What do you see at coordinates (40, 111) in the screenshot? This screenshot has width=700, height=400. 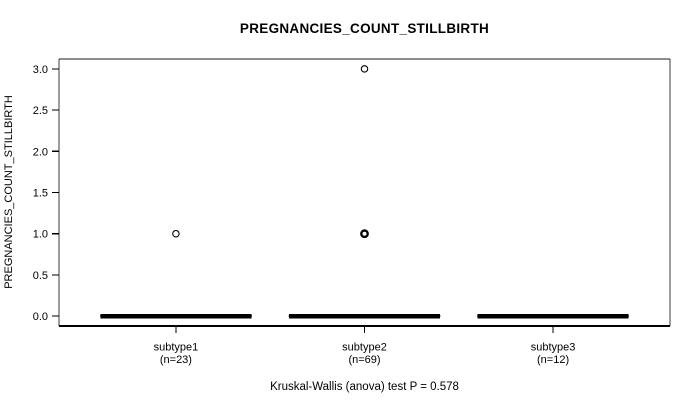 I see `y-tick-label: 2.5` at bounding box center [40, 111].